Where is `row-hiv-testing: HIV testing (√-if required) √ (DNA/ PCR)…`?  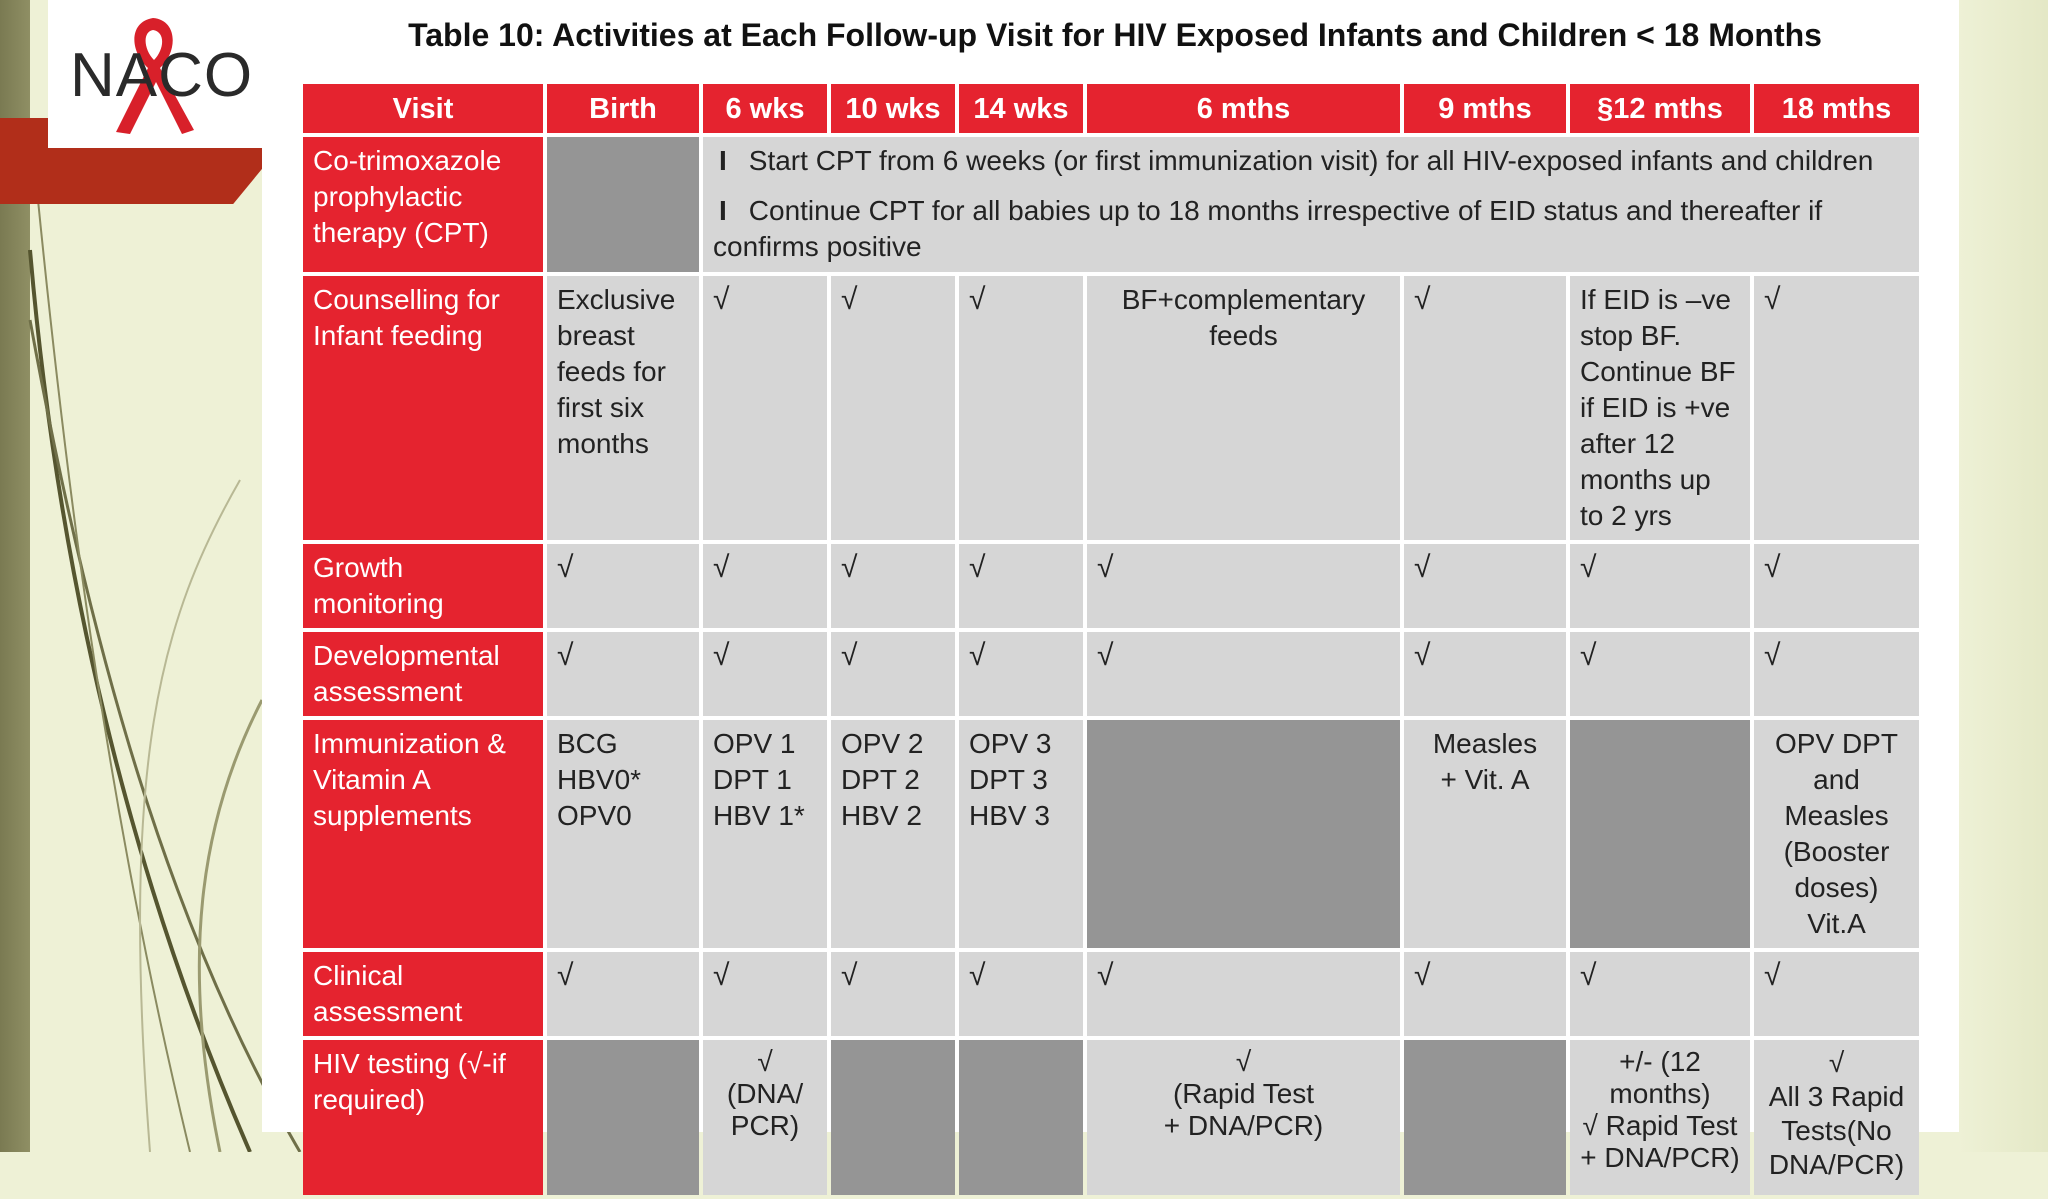 row-hiv-testing: HIV testing (√-if required) √ (DNA/ PCR)… is located at coordinates (1111, 1117).